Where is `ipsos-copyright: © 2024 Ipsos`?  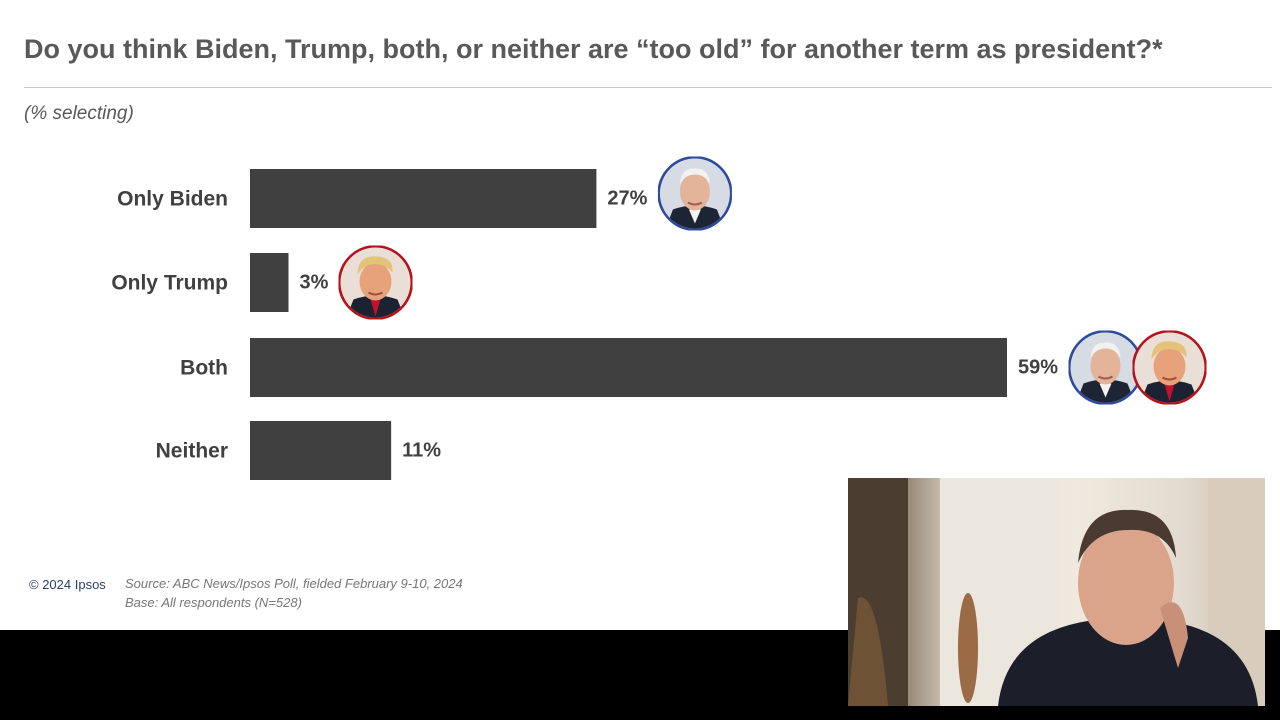 ipsos-copyright: © 2024 Ipsos is located at coordinates (67, 584).